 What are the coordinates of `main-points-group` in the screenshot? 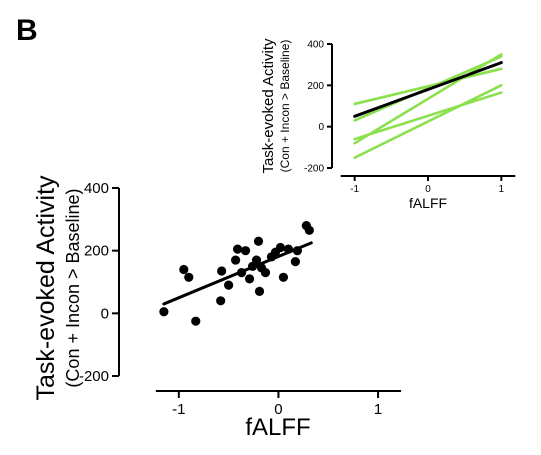 It's located at (236, 273).